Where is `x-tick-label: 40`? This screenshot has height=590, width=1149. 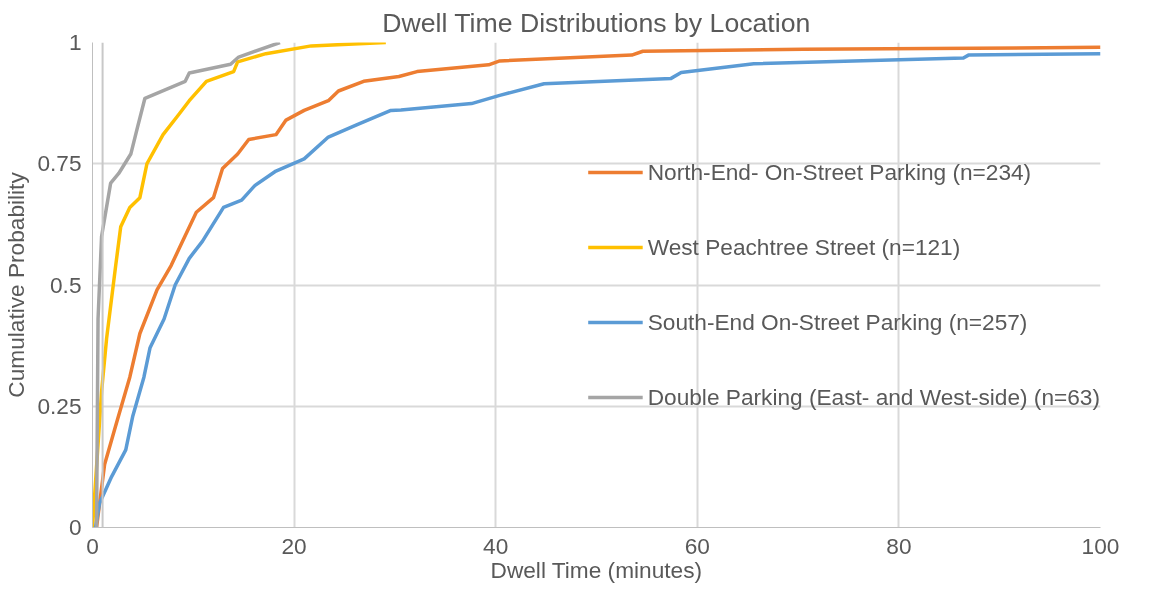
x-tick-label: 40 is located at coordinates (496, 545).